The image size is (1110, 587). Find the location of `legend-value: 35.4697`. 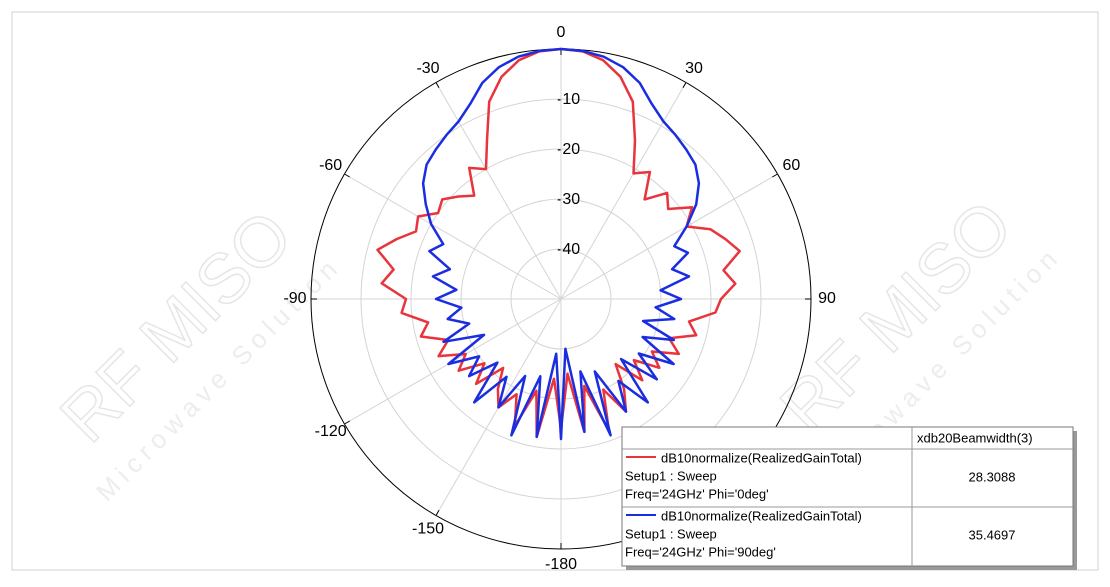

legend-value: 35.4697 is located at coordinates (992, 534).